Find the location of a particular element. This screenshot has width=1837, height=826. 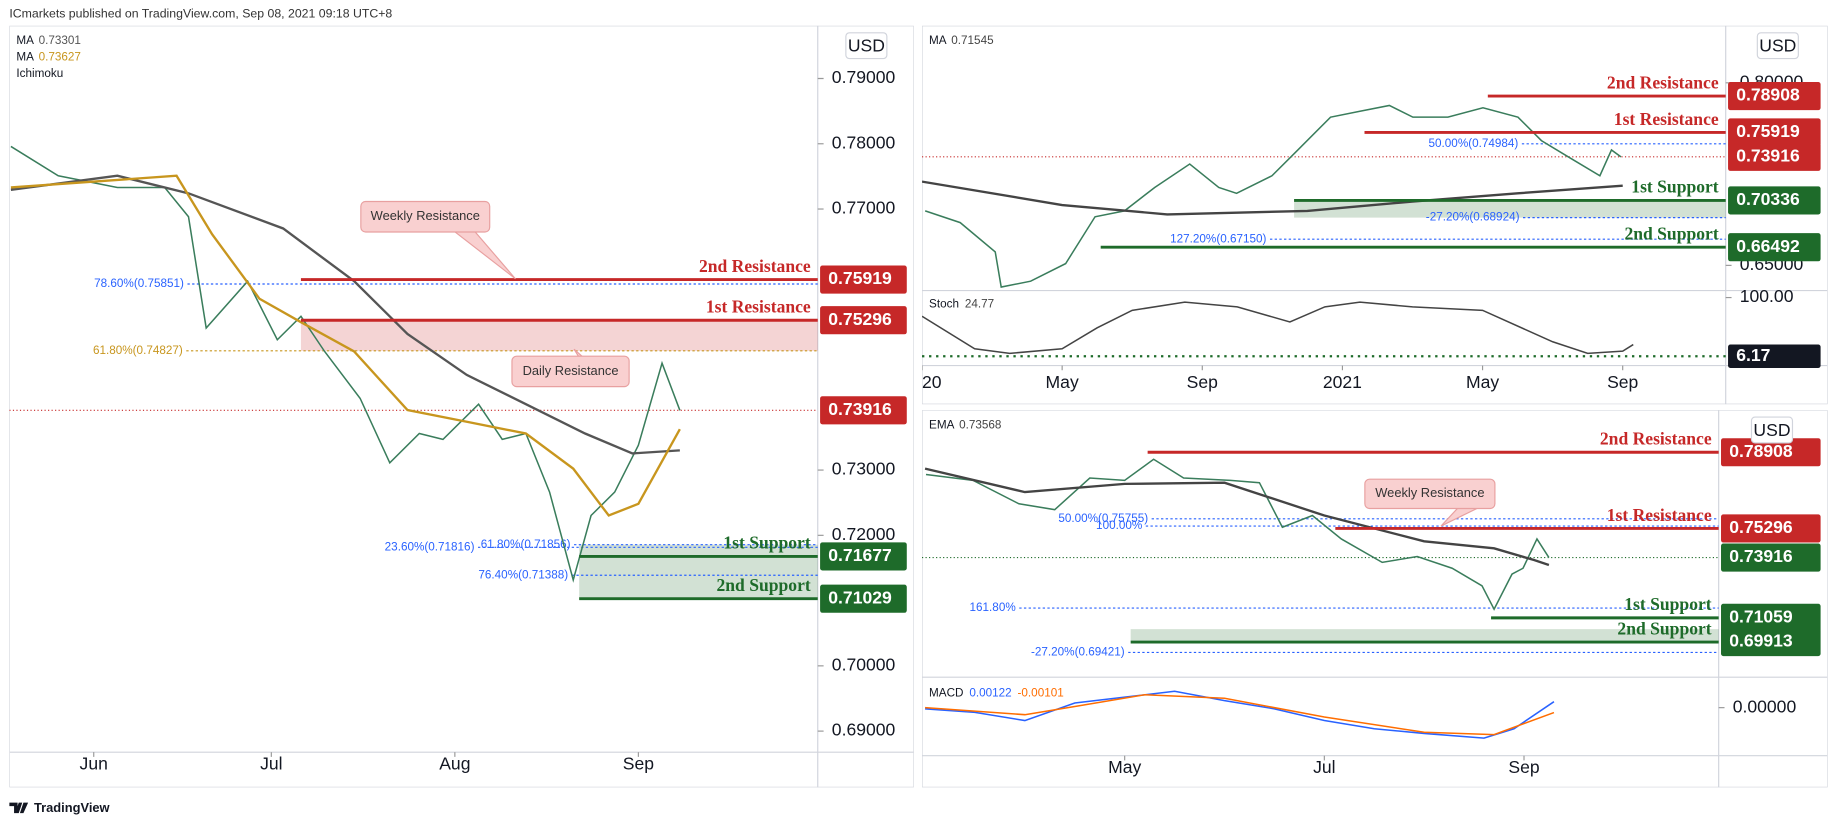

x-tick-label: Jun is located at coordinates (94, 764).